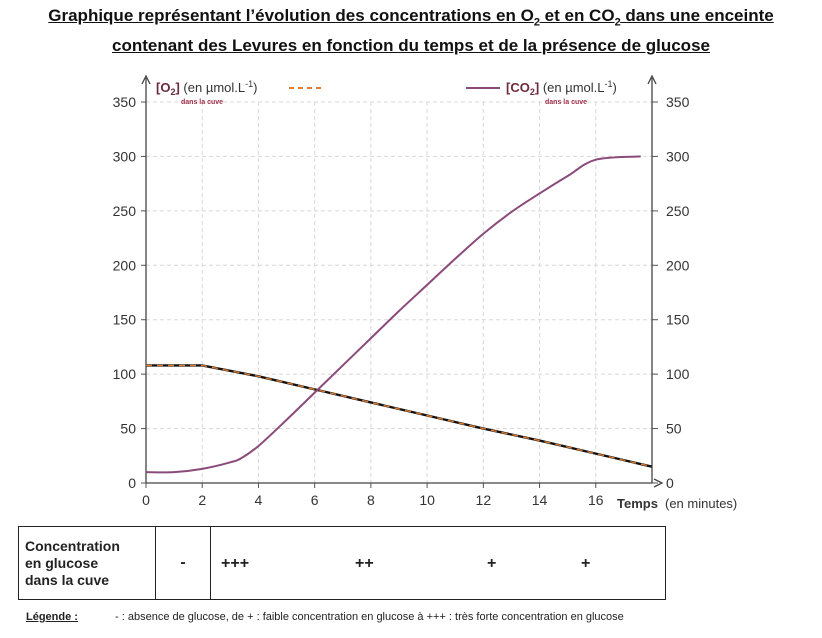  Describe the element at coordinates (697, 15) in the screenshot. I see `title-part: dans une enceinte` at that location.